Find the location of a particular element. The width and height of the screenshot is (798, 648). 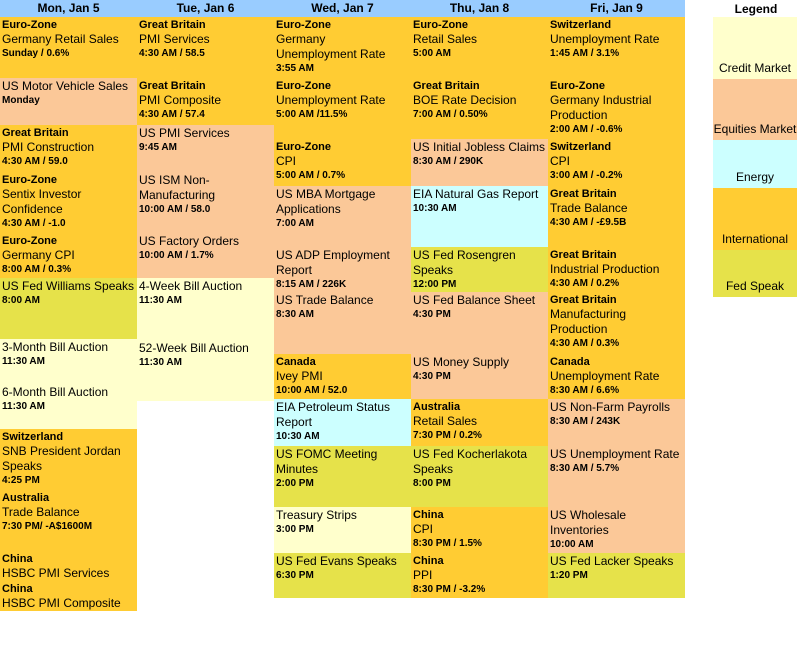

event-title: Germany Retail Sales is located at coordinates (60, 39).